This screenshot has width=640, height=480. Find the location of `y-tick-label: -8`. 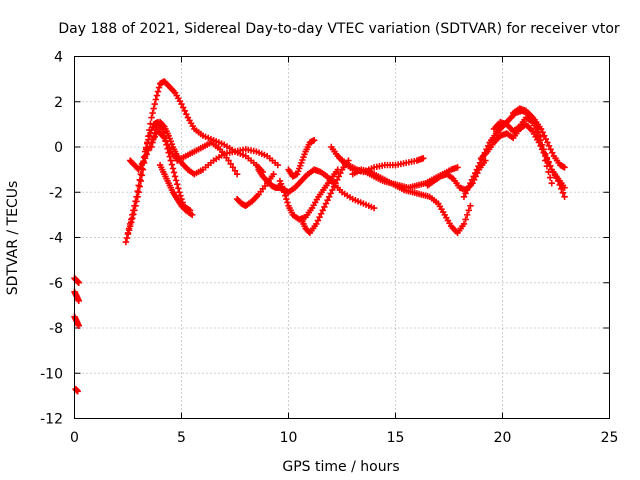

y-tick-label: -8 is located at coordinates (56, 329).